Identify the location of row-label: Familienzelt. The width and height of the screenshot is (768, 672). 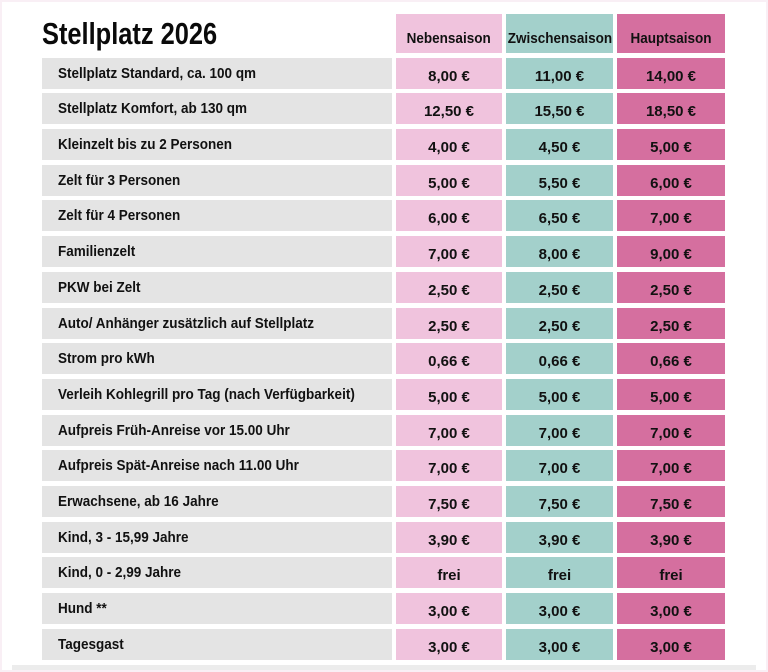
(217, 252).